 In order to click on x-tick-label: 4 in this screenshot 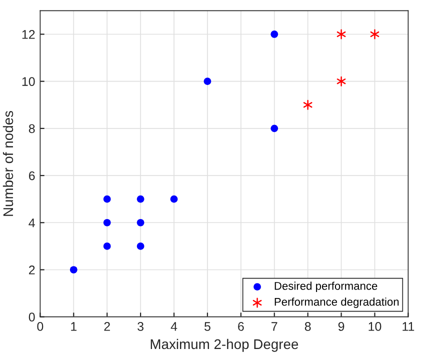, I will do `click(174, 326)`.